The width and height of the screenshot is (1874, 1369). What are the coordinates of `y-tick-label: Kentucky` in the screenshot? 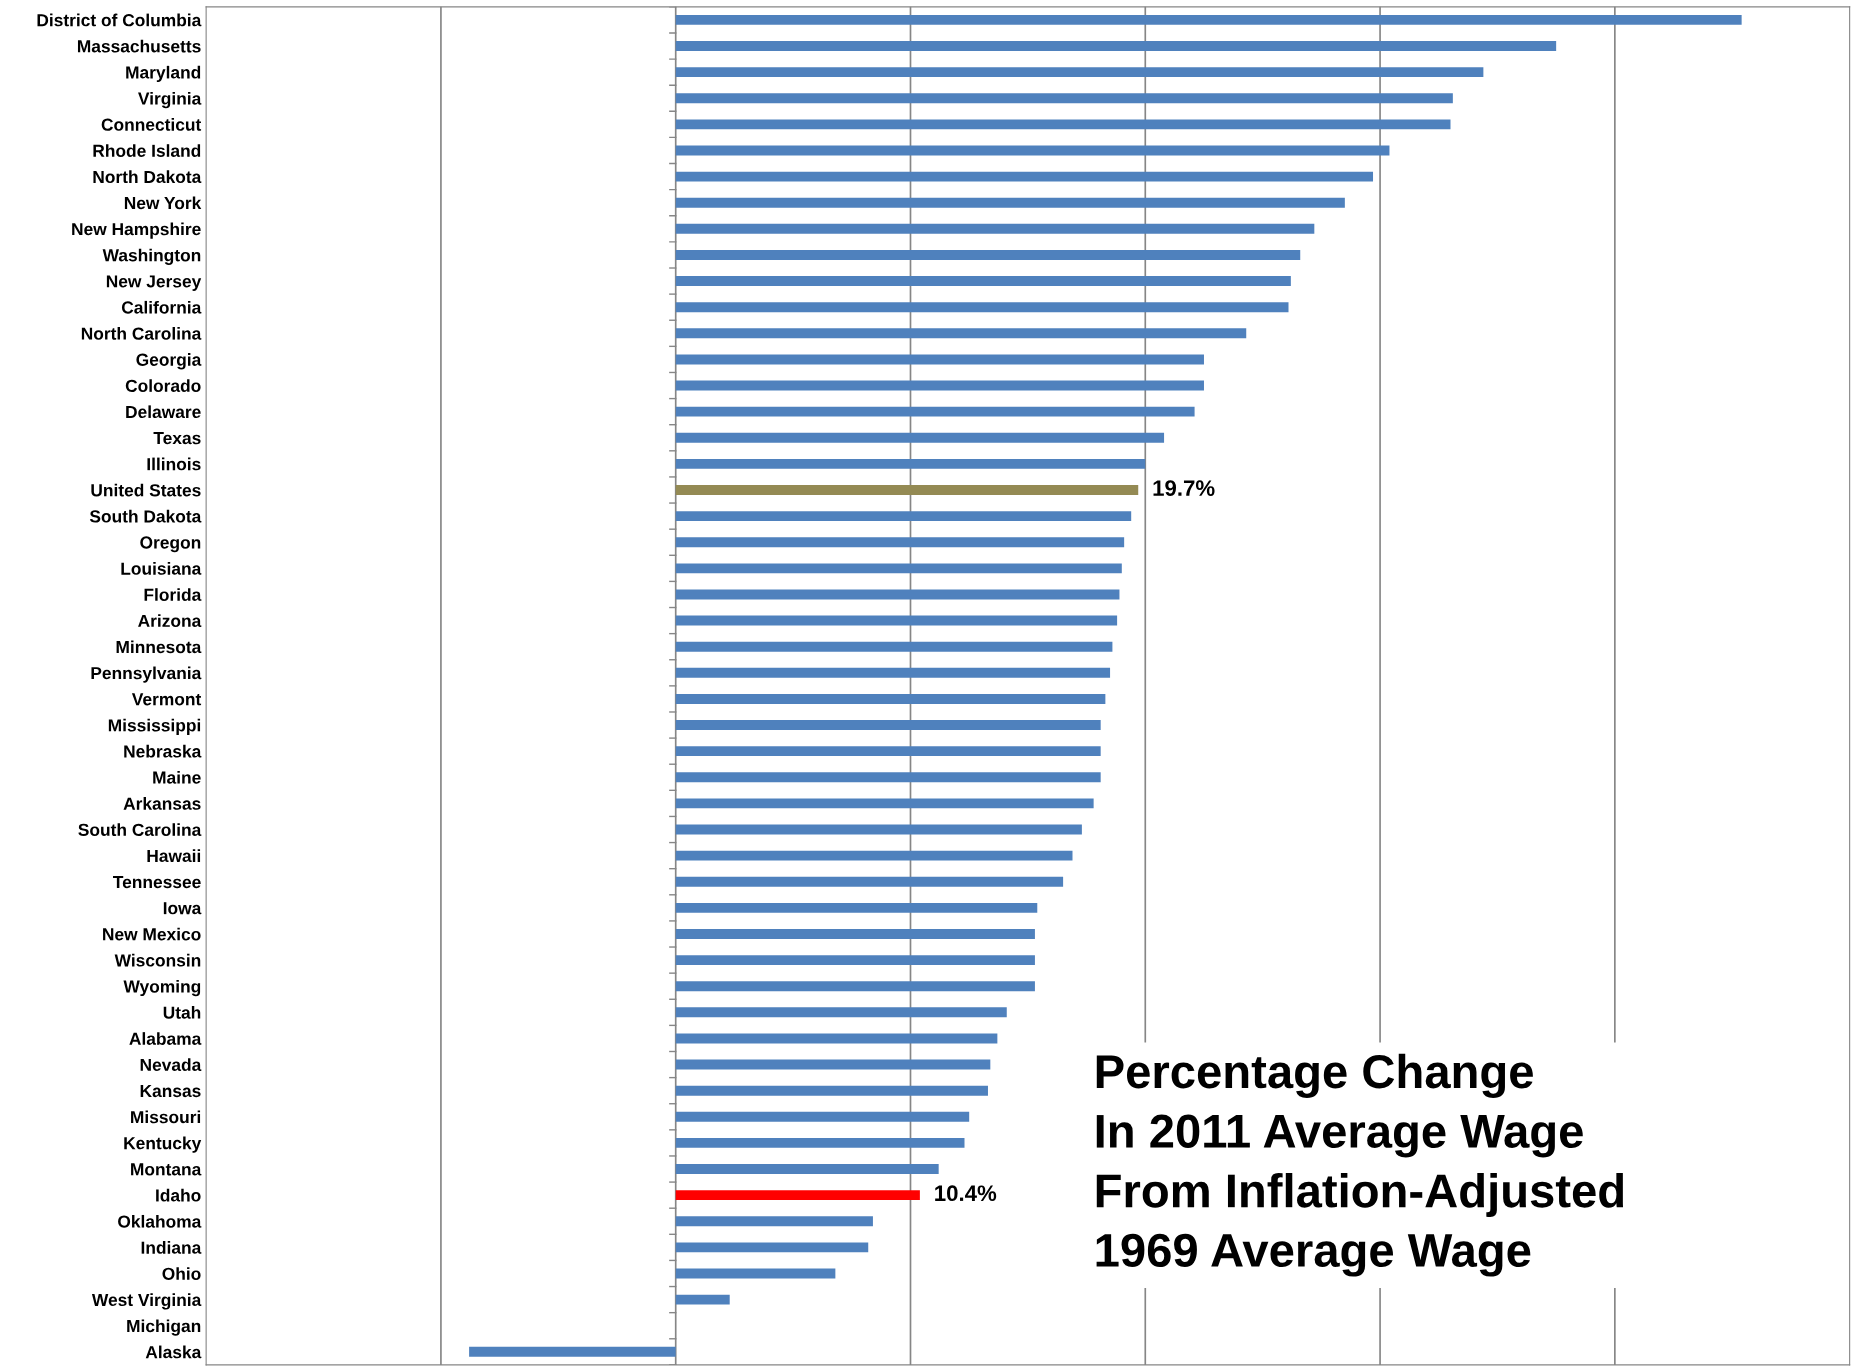 It's located at (163, 1144).